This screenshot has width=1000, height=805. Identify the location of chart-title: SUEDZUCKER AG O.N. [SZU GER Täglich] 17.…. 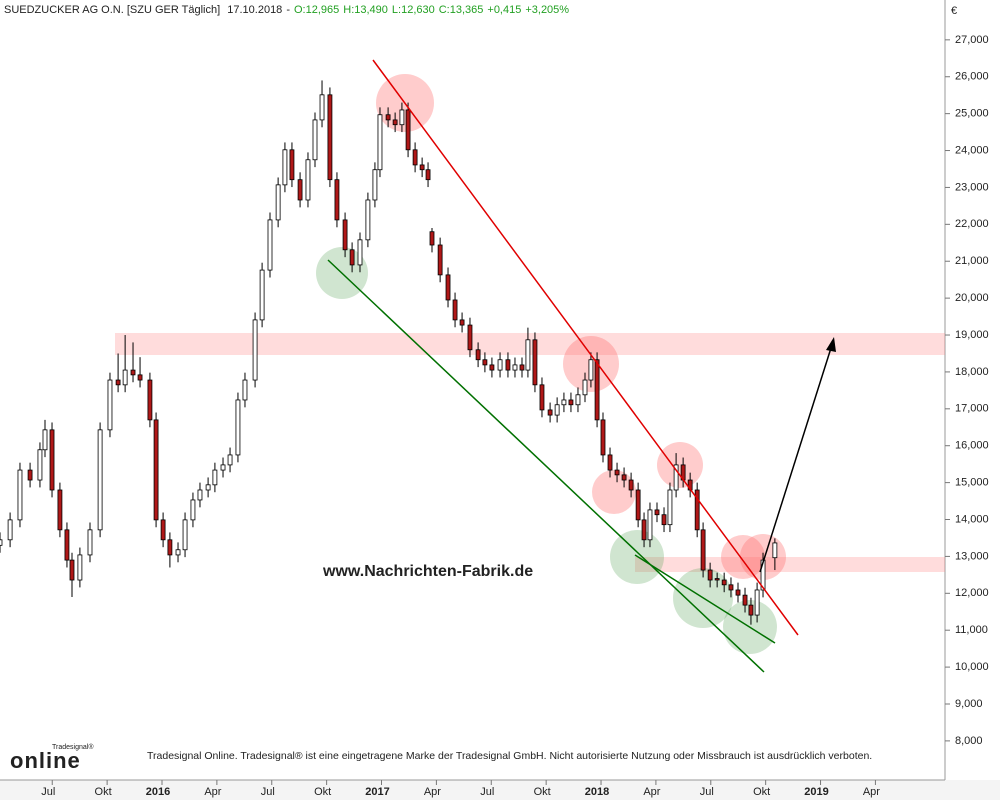
(286, 10).